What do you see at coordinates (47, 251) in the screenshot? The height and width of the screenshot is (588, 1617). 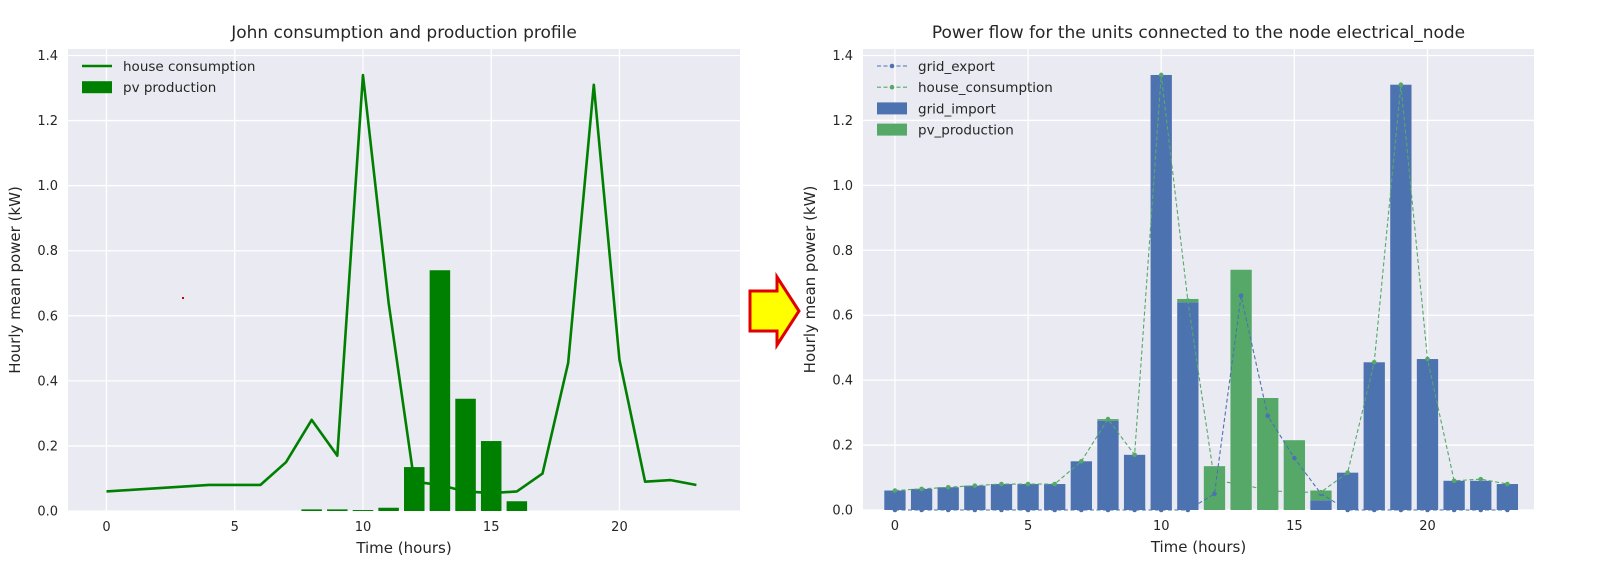 I see `ytick-label: 0.8` at bounding box center [47, 251].